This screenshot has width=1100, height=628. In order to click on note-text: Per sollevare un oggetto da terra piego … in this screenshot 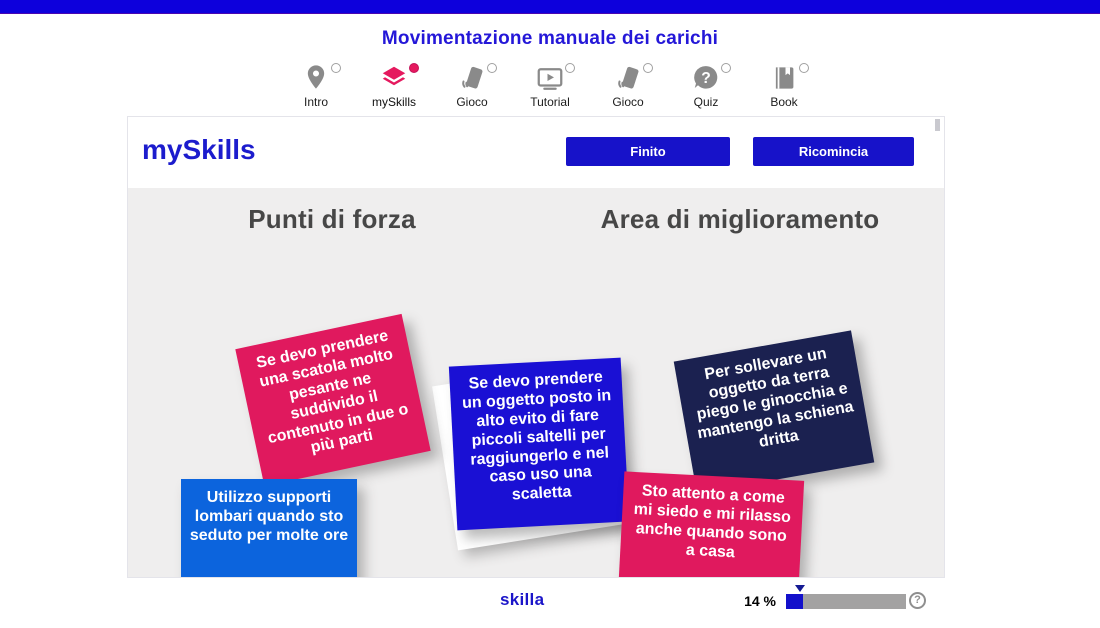, I will do `click(775, 398)`.